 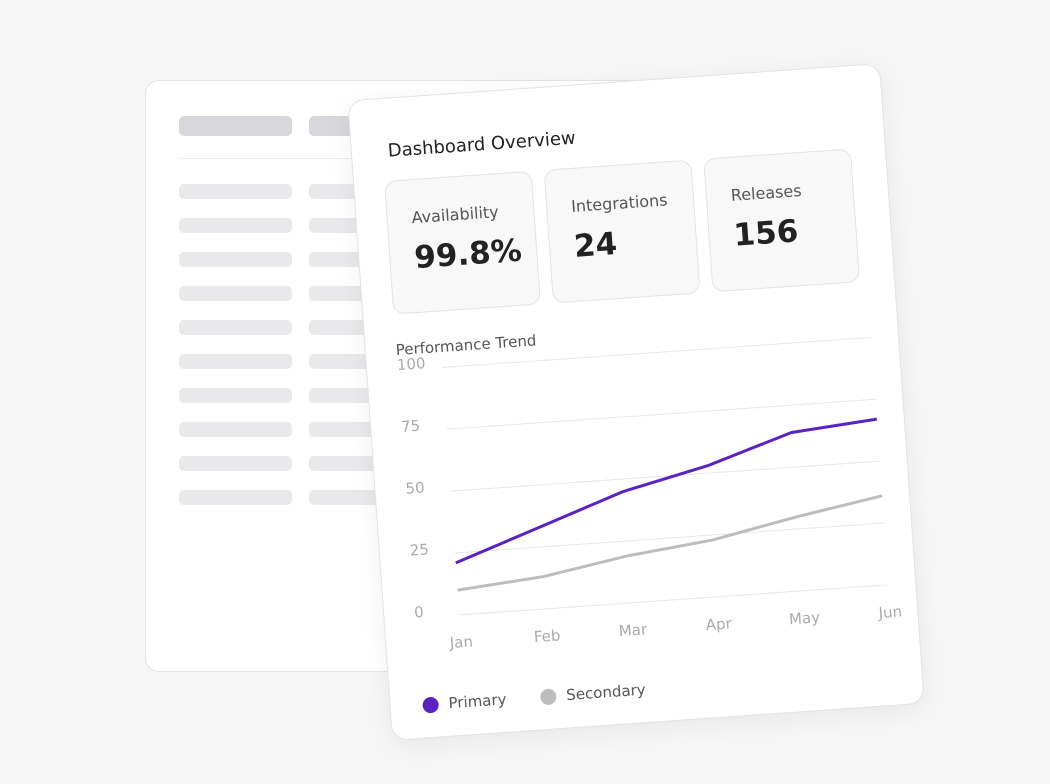 I want to click on x-tick-label: Apr, so click(x=719, y=624).